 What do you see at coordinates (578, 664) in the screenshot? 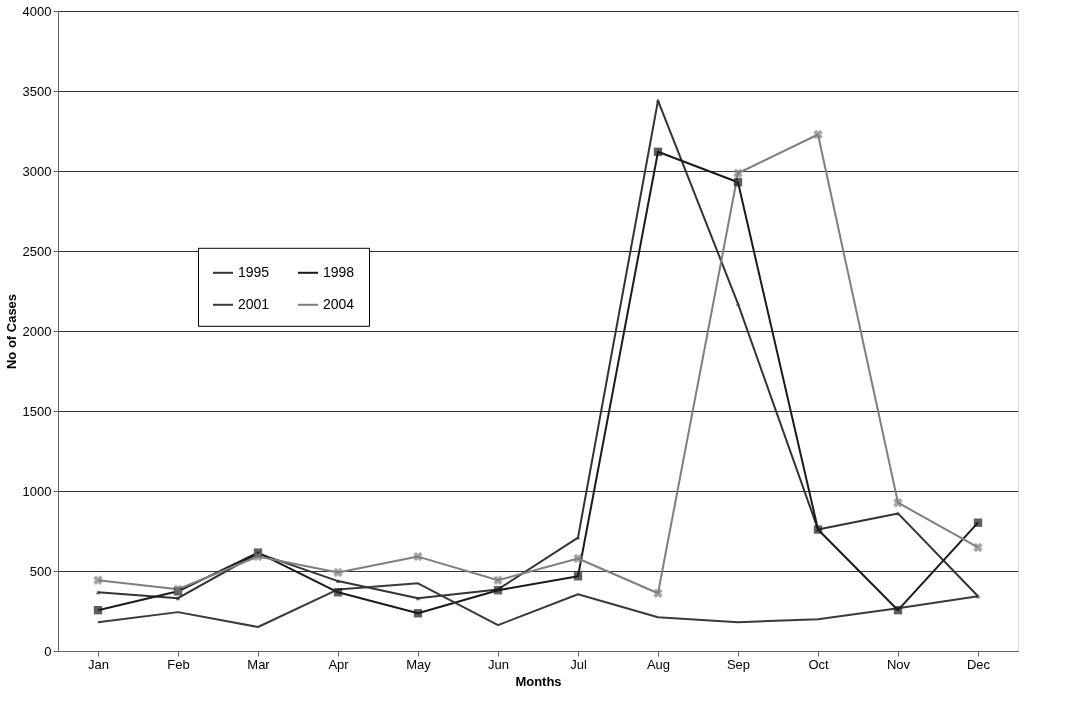
I see `x-tick-label: Jul` at bounding box center [578, 664].